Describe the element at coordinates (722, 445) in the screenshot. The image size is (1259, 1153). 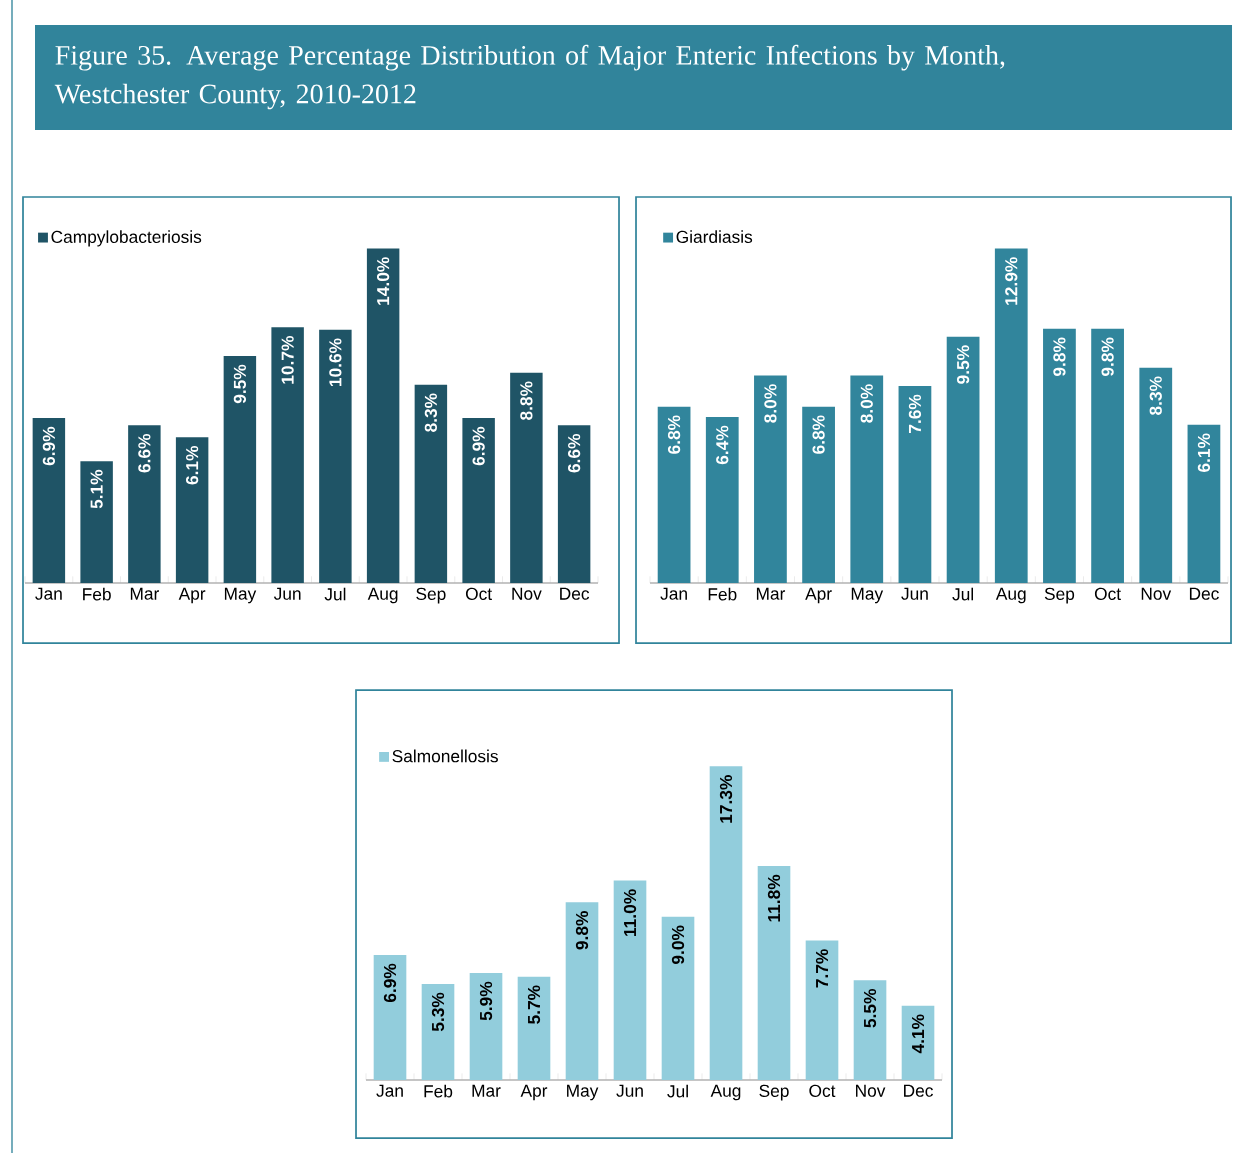
I see `data-label: 6.4%` at that location.